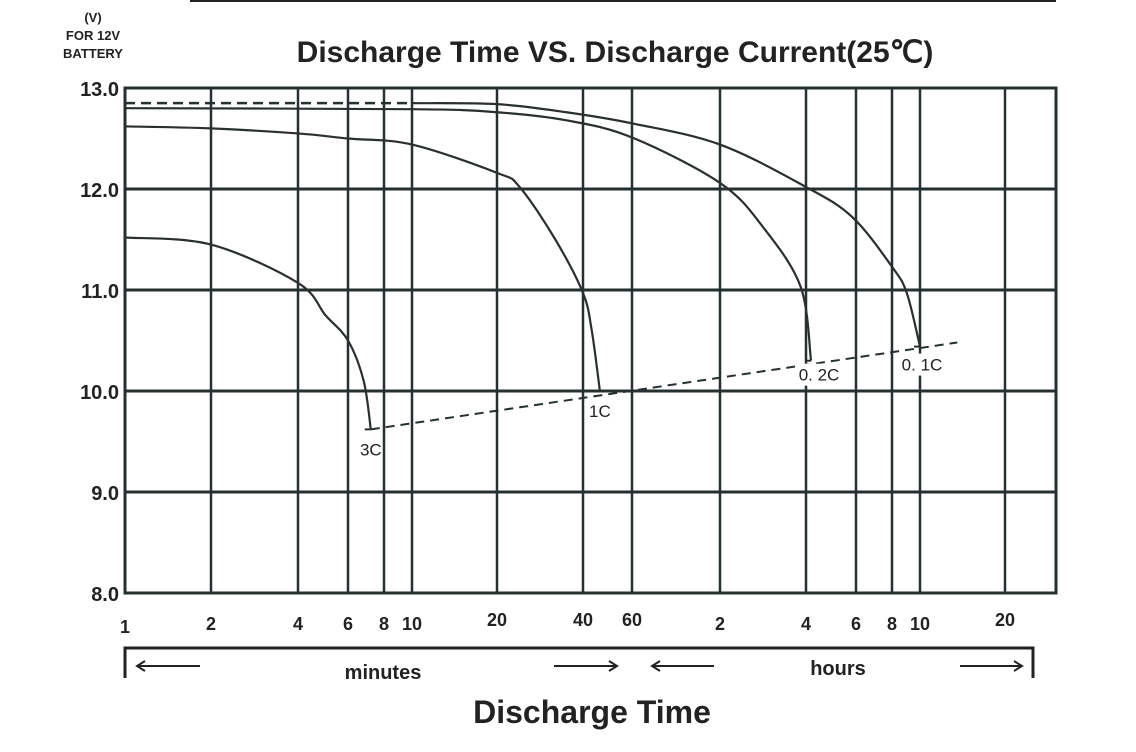 The image size is (1136, 752). Describe the element at coordinates (92, 17) in the screenshot. I see `y-unit-label: (V)` at that location.